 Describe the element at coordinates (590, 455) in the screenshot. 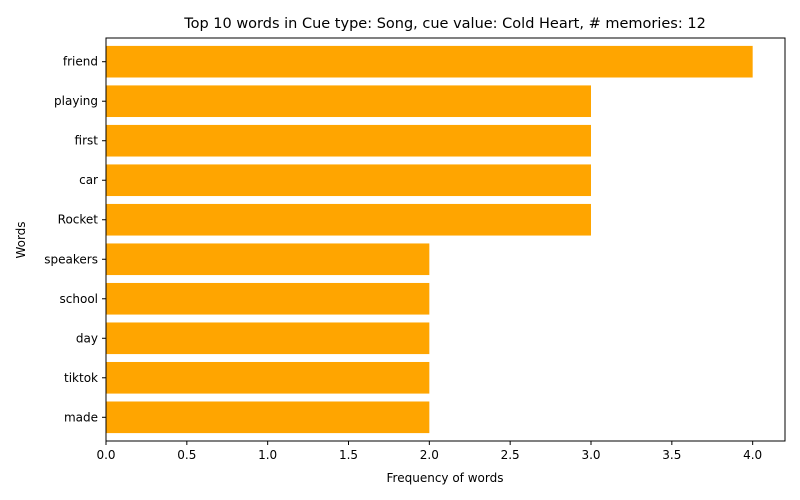

I see `x-tick-label: 3.0` at that location.